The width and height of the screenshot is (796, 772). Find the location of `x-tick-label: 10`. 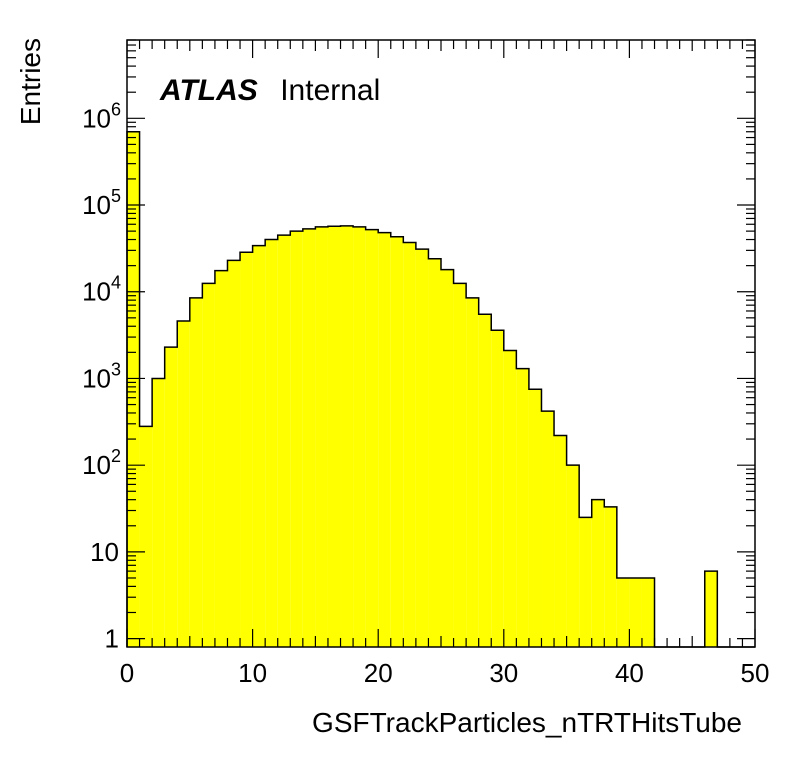

x-tick-label: 10 is located at coordinates (252, 673).